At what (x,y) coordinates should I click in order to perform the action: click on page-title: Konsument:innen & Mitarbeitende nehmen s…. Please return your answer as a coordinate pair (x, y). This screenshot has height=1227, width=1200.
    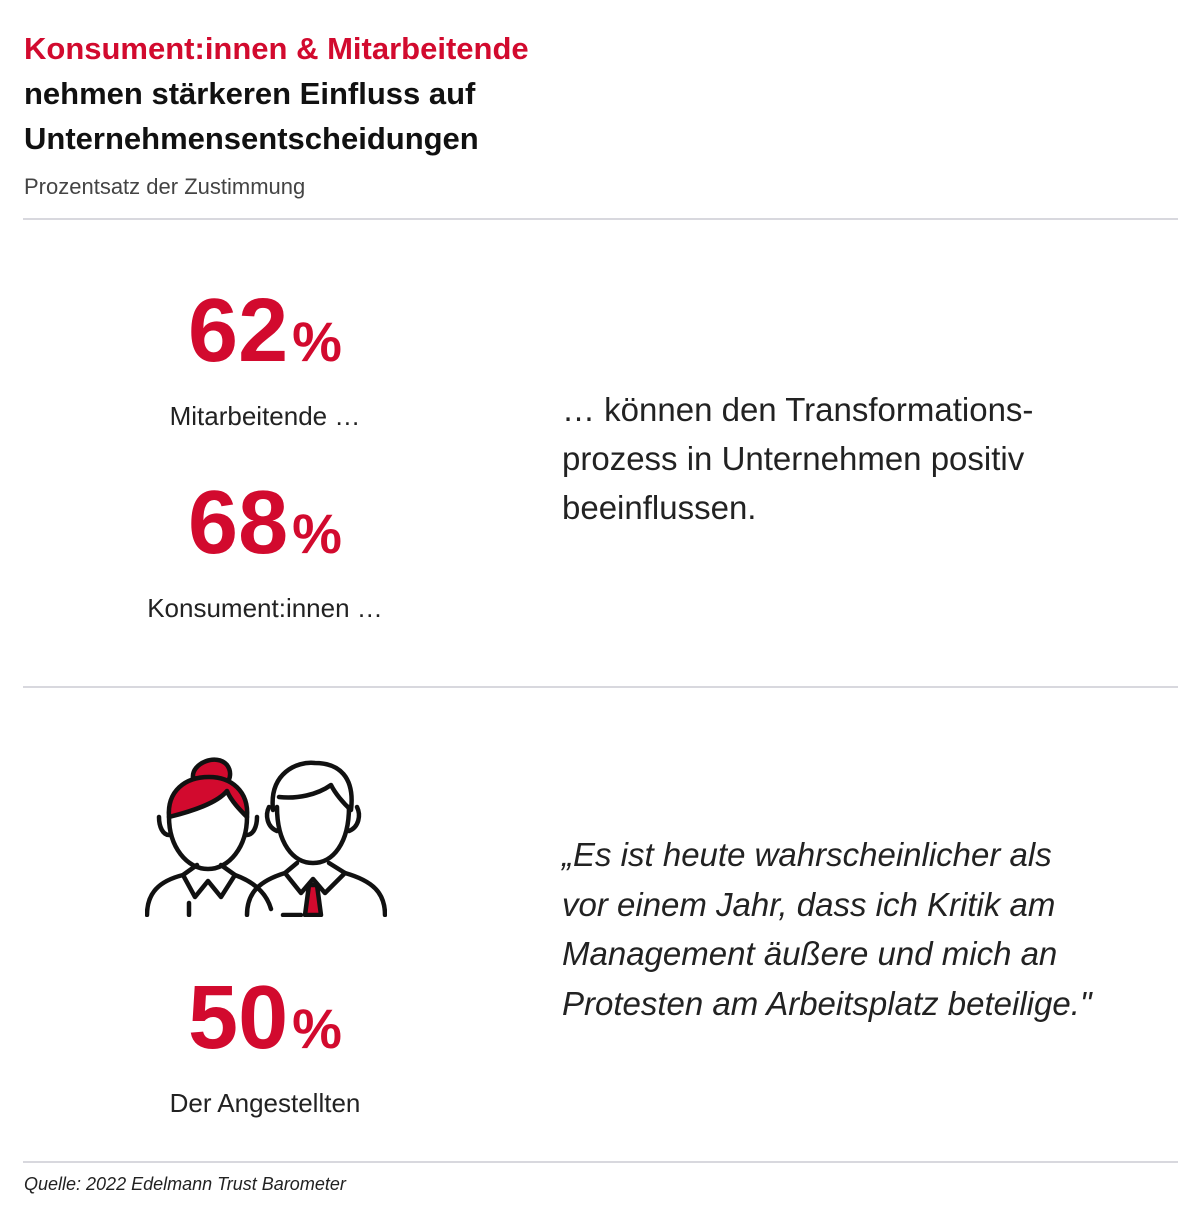
    Looking at the image, I should click on (276, 93).